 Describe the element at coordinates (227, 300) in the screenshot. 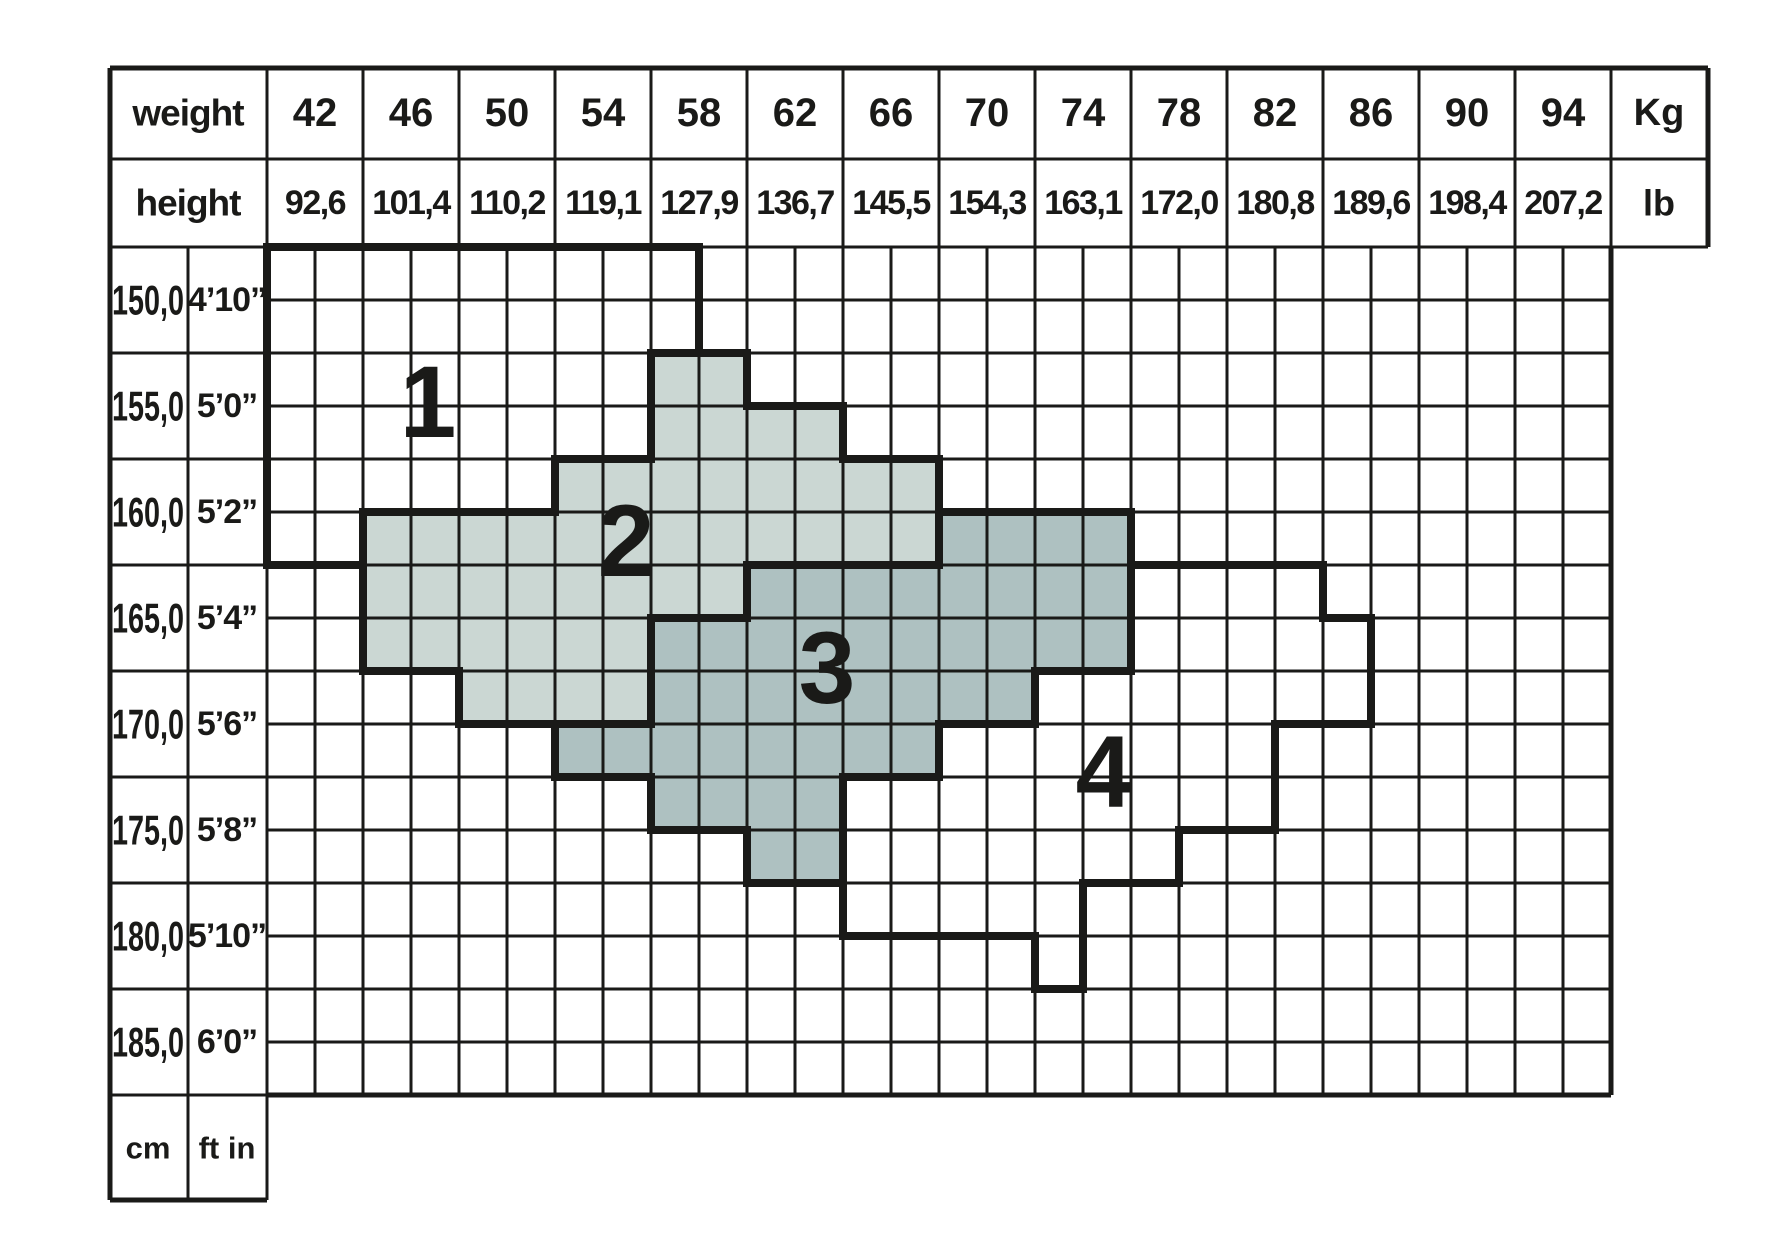

I see `height-ftin-label: 4’10”` at that location.